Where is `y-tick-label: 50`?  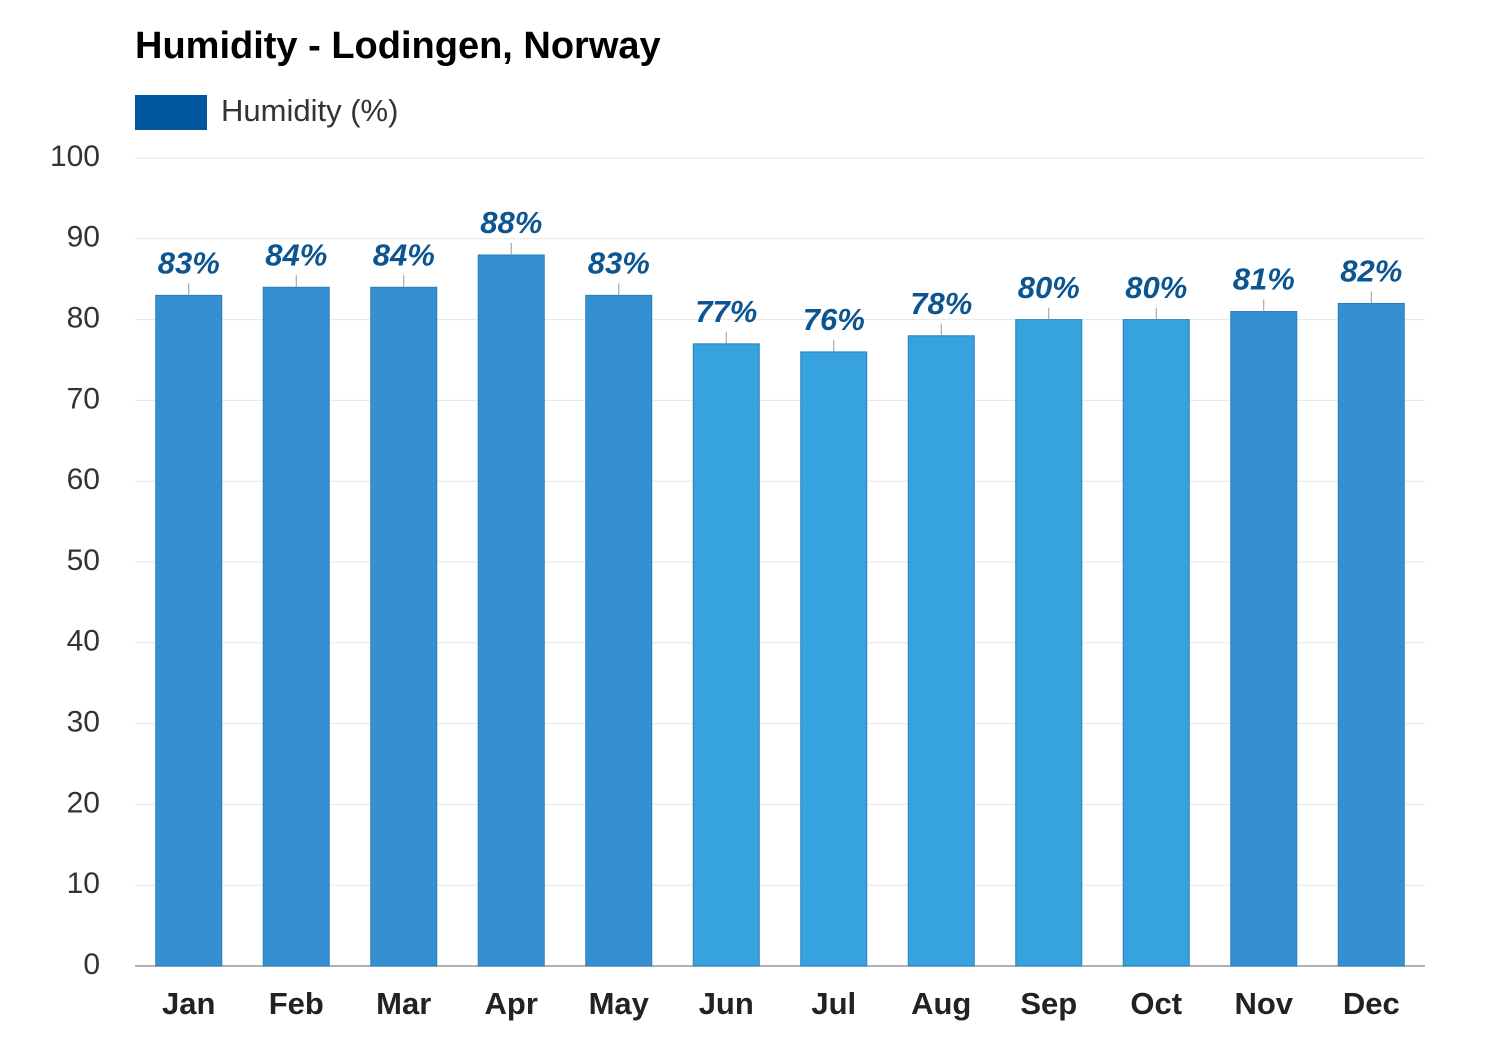 y-tick-label: 50 is located at coordinates (83, 560).